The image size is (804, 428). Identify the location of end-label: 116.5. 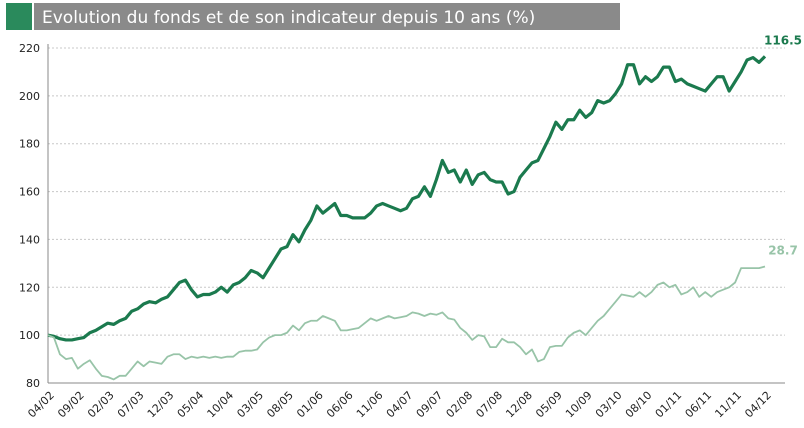
(783, 40).